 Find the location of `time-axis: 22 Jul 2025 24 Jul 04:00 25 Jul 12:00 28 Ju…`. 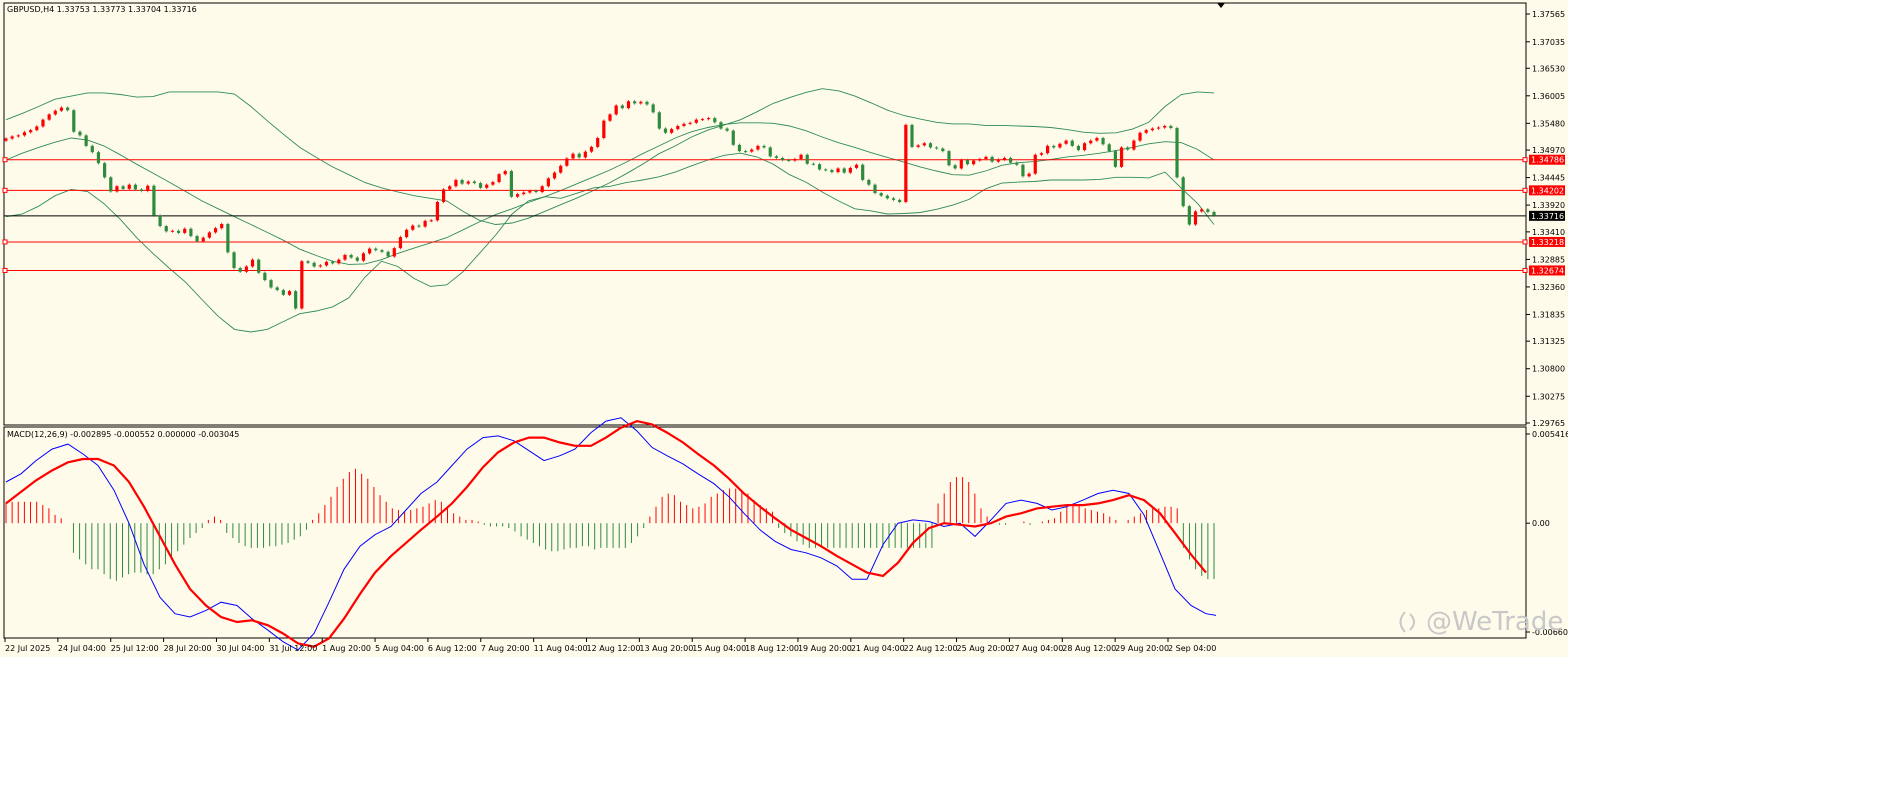

time-axis: 22 Jul 2025 24 Jul 04:00 25 Jul 12:00 28 Ju… is located at coordinates (610, 645).